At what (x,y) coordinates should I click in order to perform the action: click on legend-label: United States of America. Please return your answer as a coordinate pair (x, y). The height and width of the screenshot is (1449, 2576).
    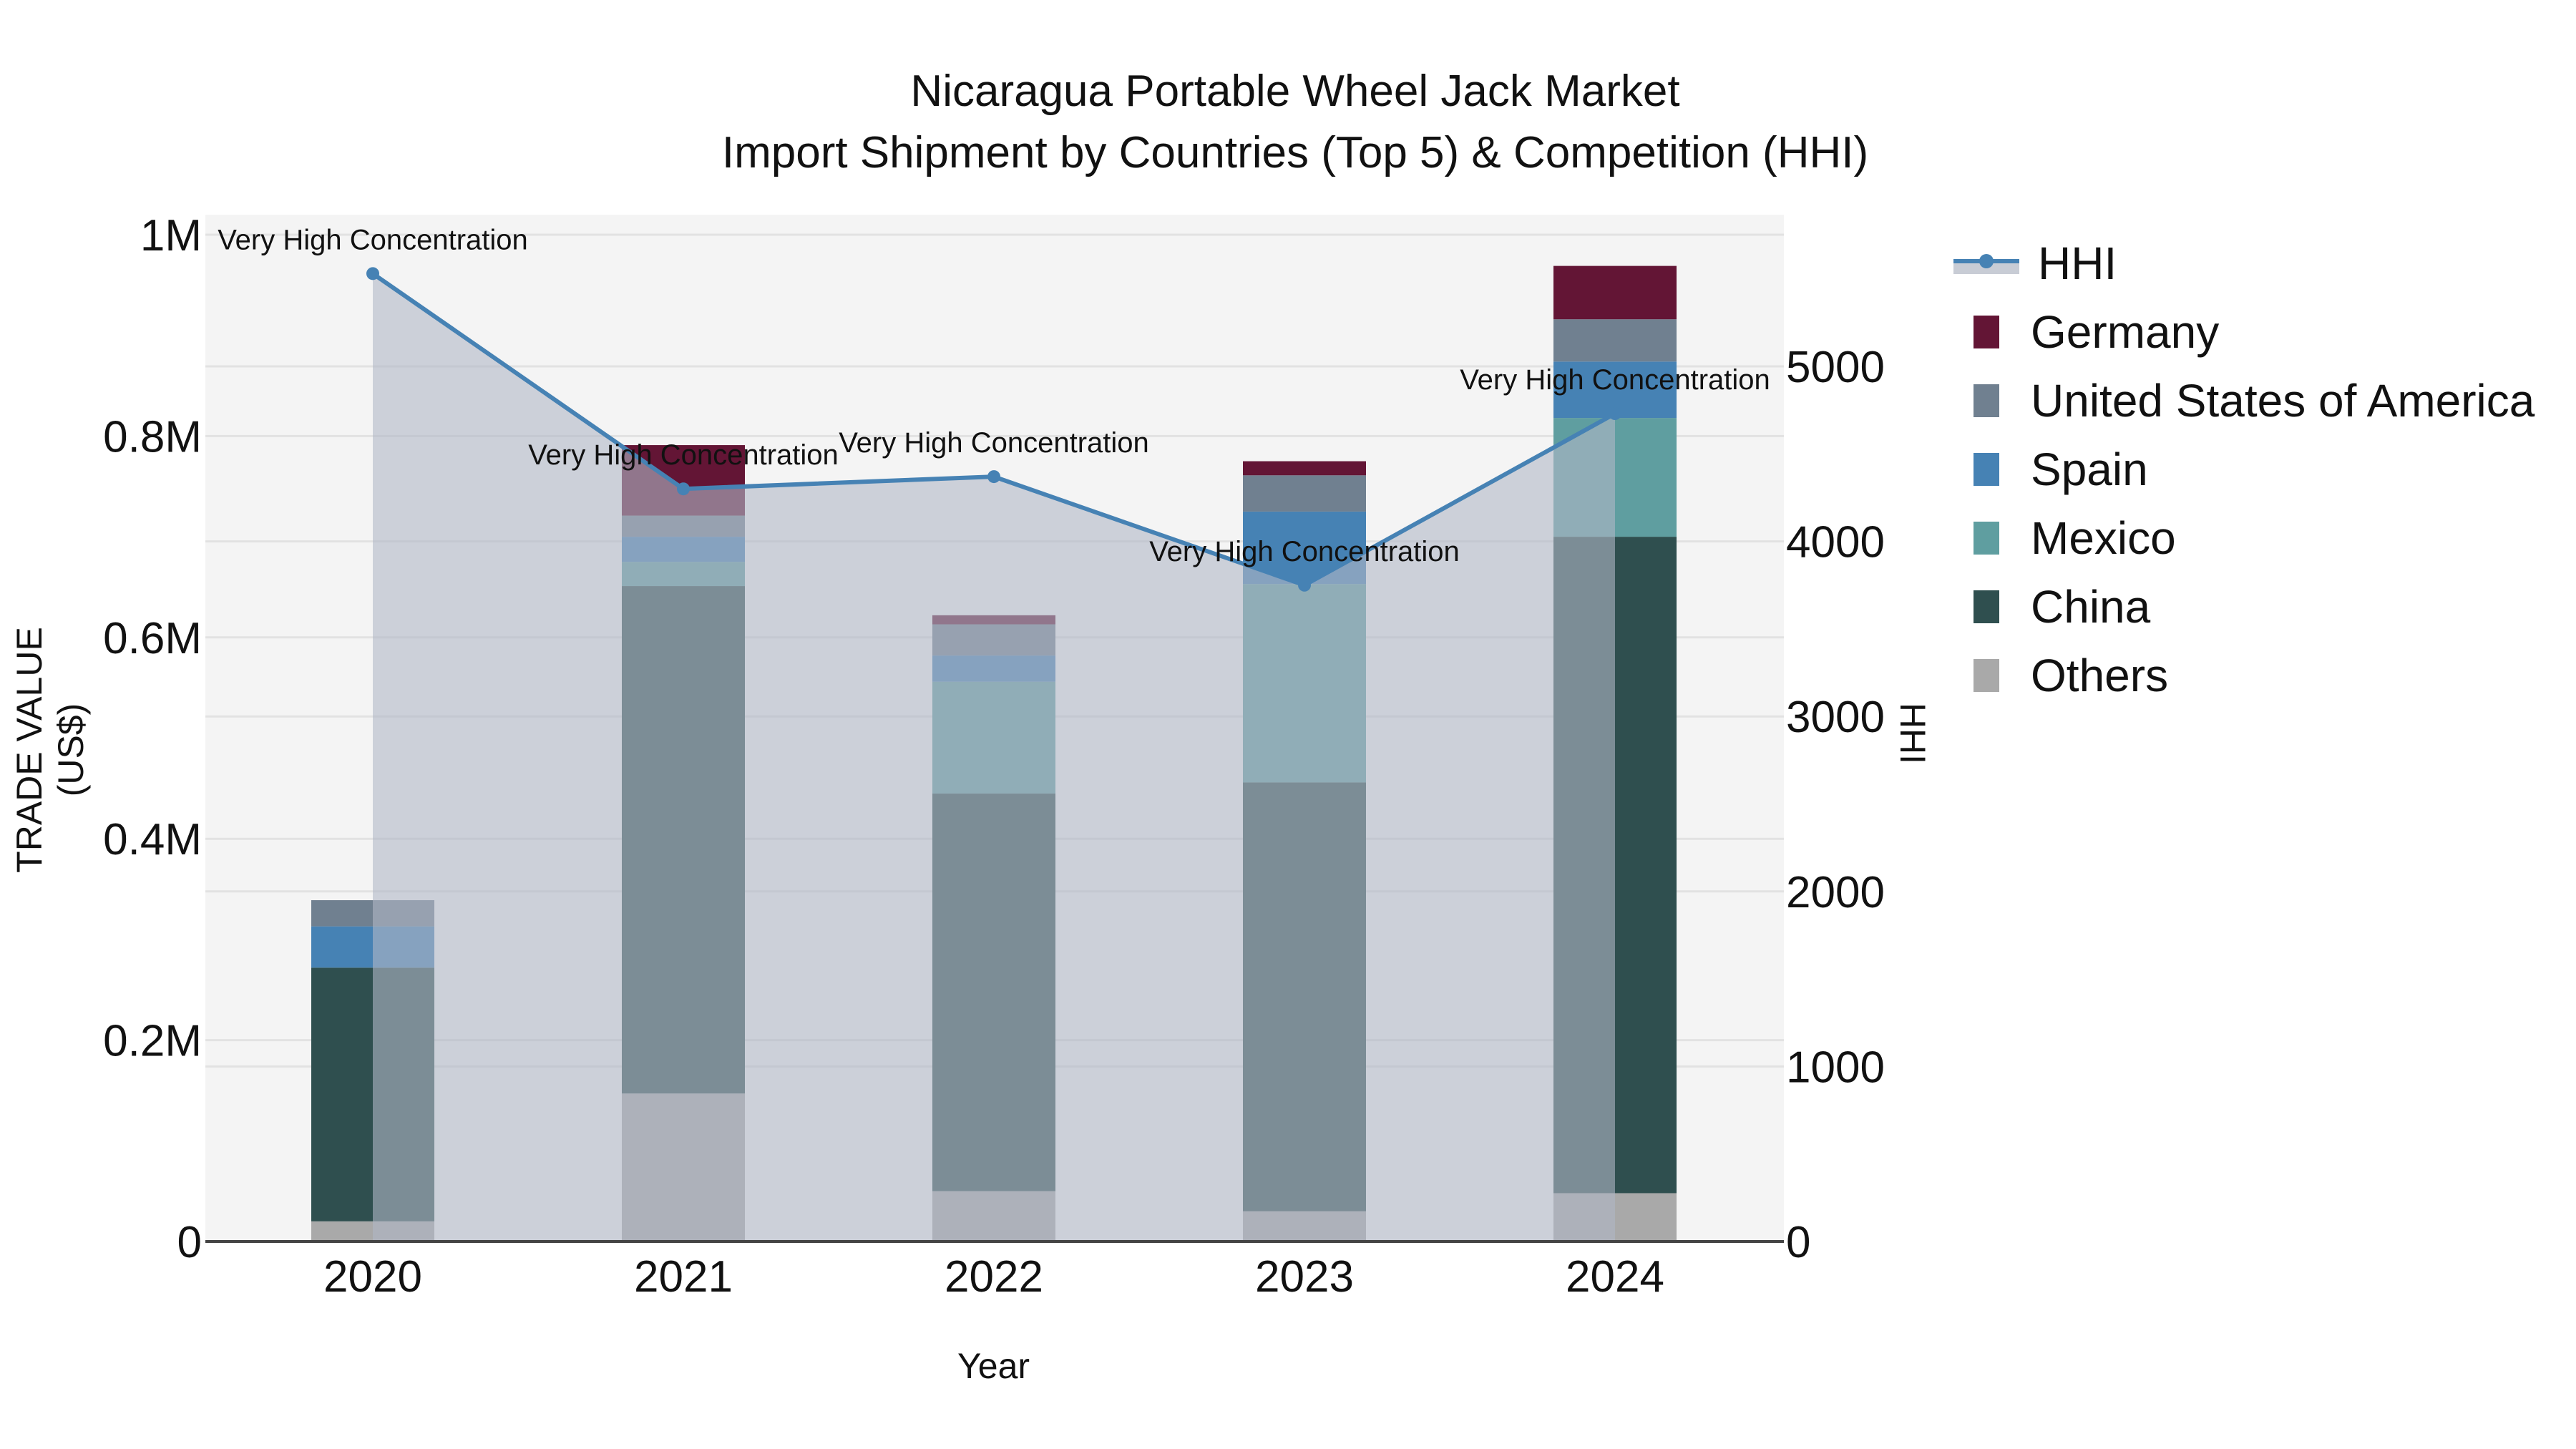
    Looking at the image, I should click on (2283, 400).